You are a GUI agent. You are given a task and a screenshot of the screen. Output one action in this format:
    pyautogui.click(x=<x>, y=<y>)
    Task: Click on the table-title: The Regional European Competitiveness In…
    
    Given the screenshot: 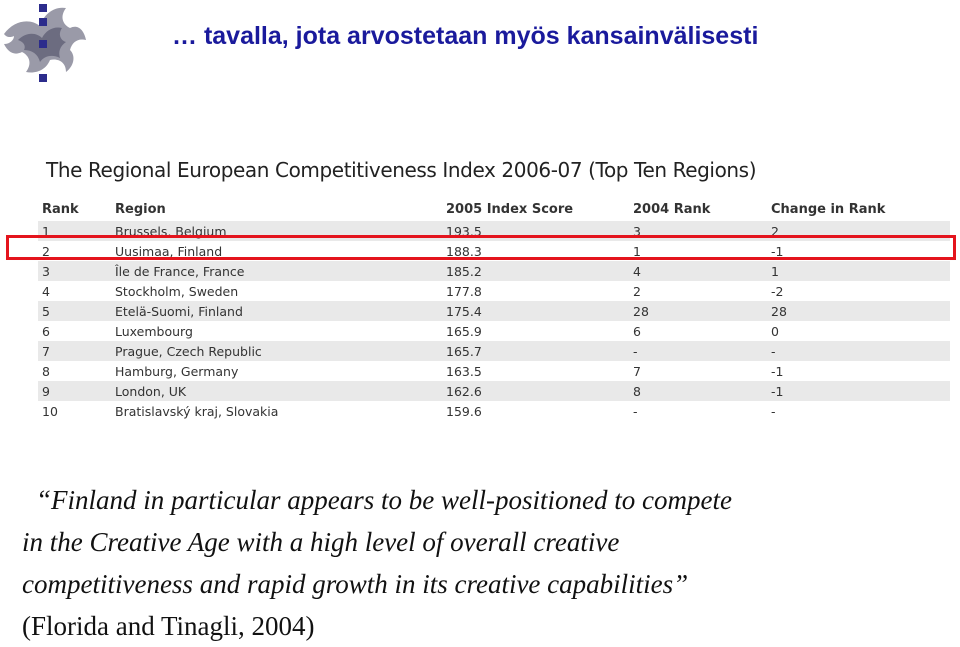 What is the action you would take?
    pyautogui.click(x=401, y=170)
    